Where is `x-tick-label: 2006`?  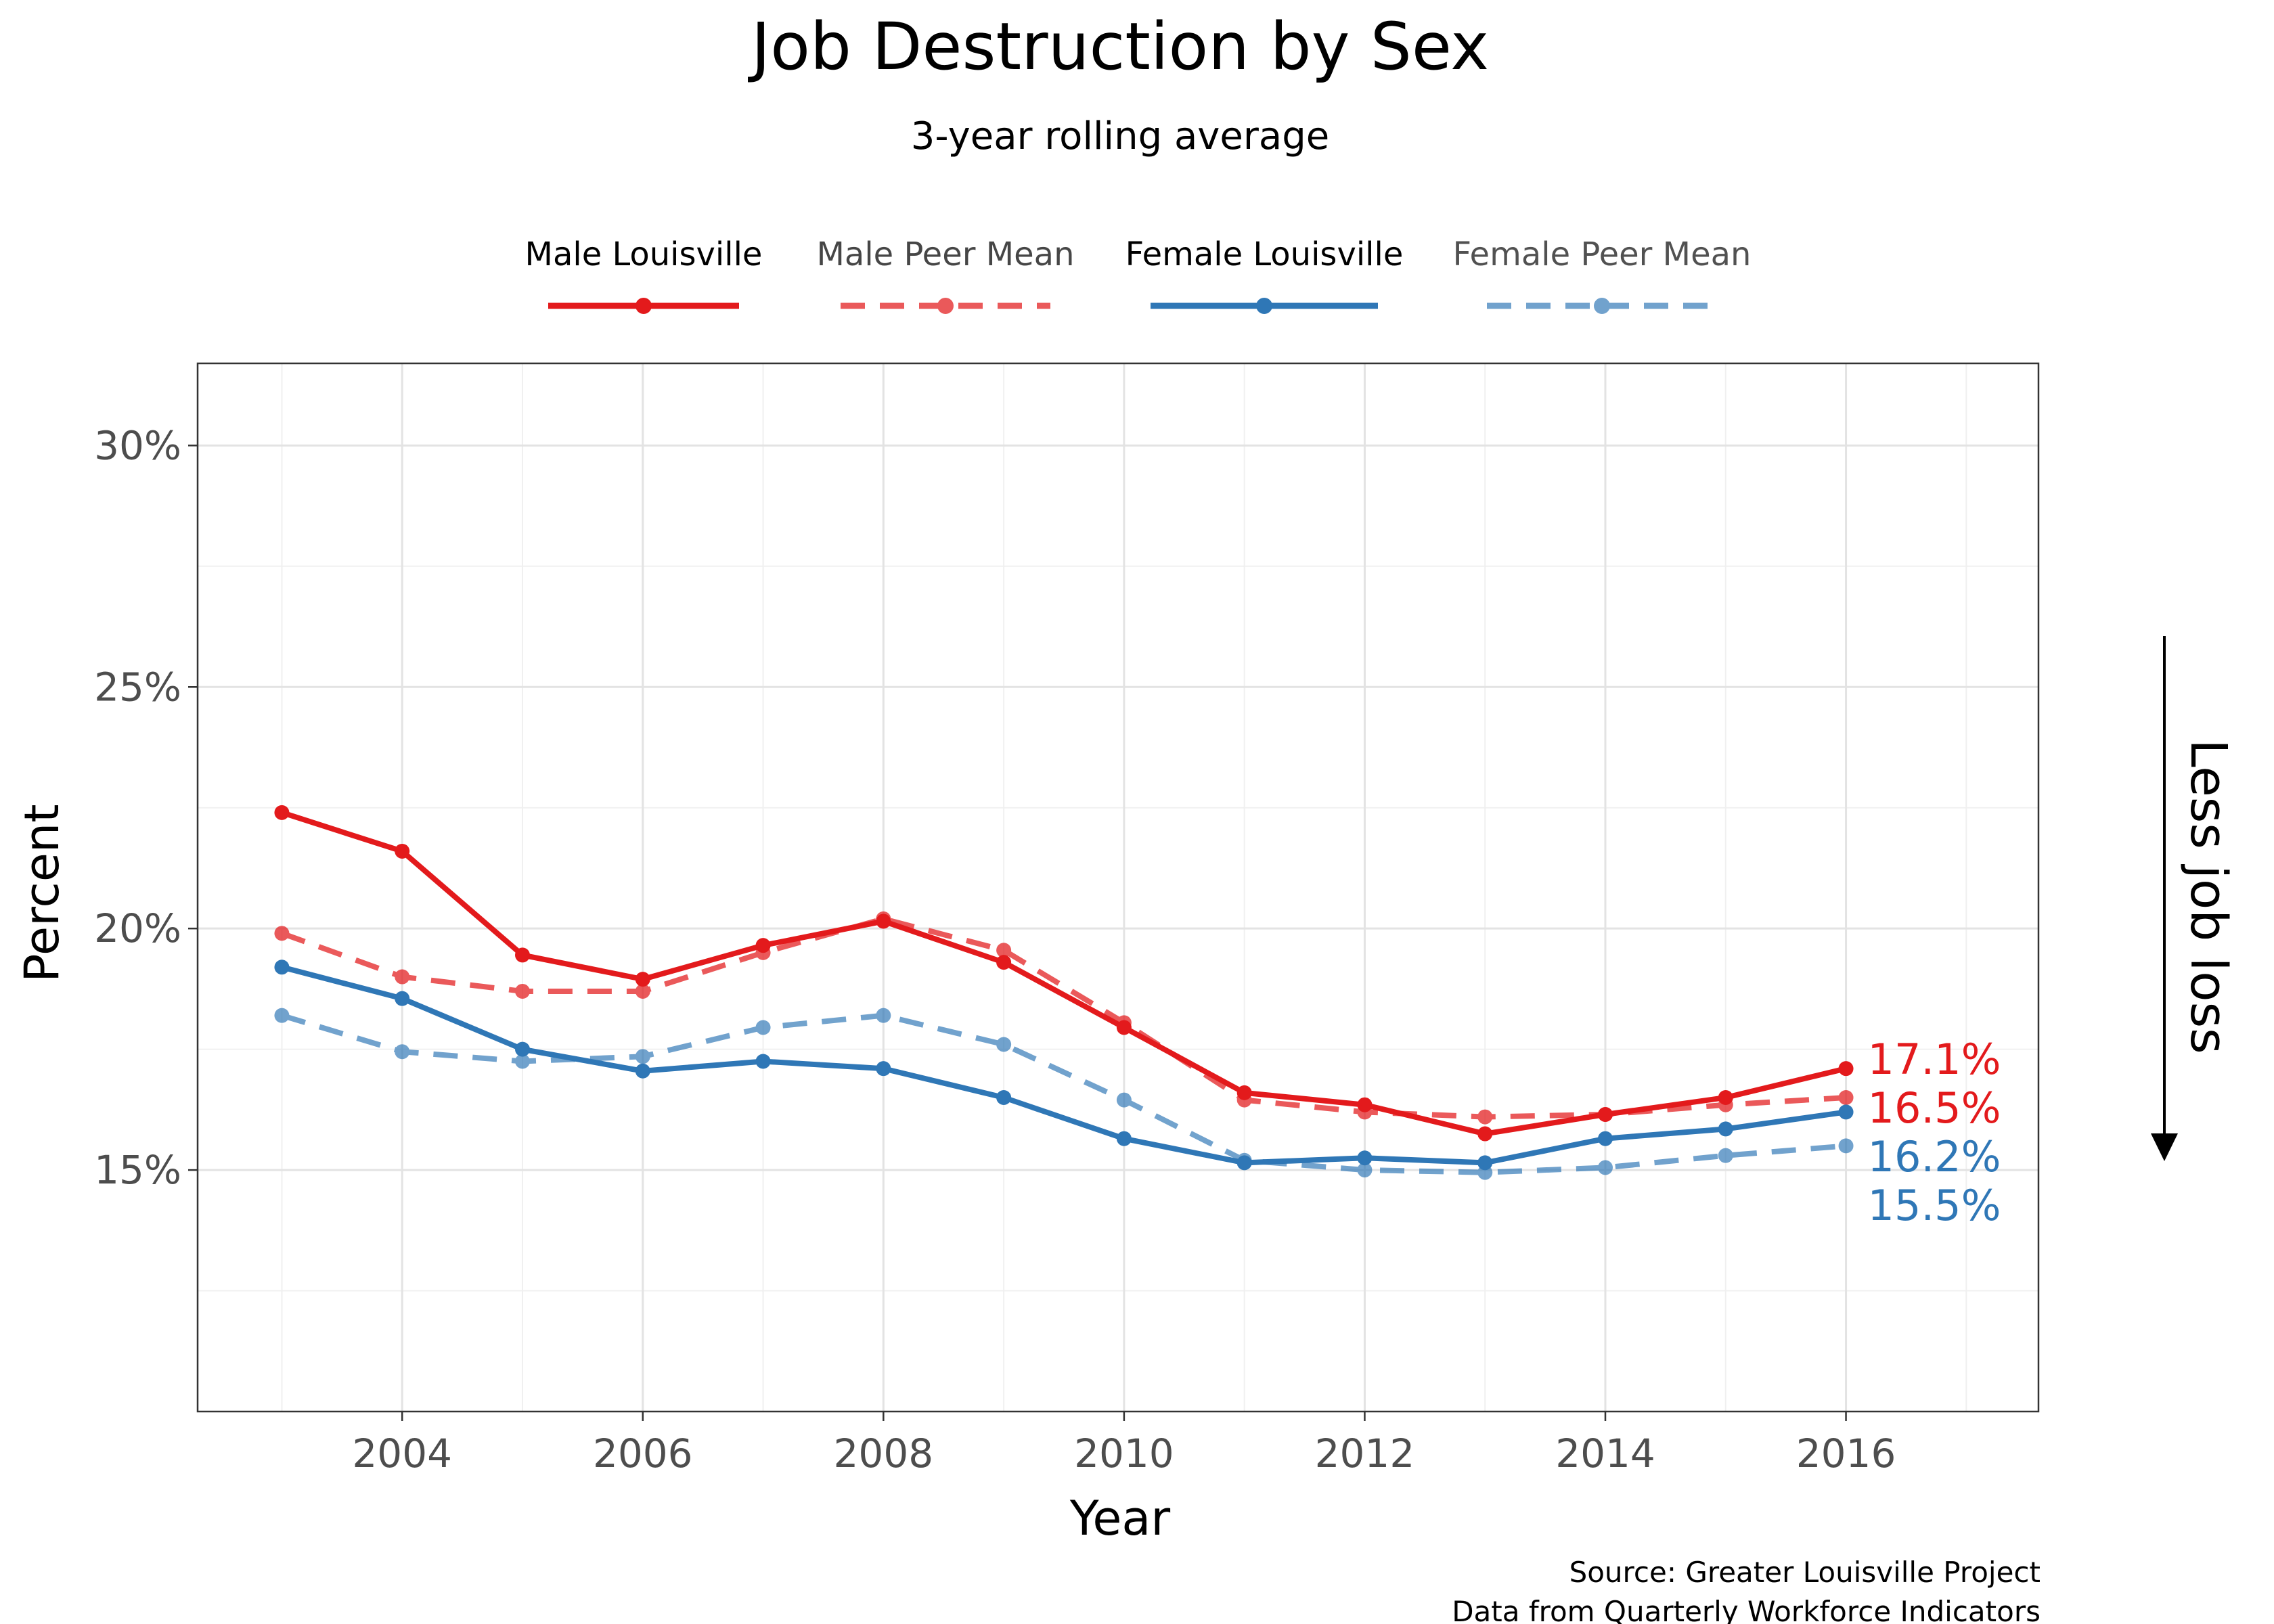 x-tick-label: 2006 is located at coordinates (643, 1453).